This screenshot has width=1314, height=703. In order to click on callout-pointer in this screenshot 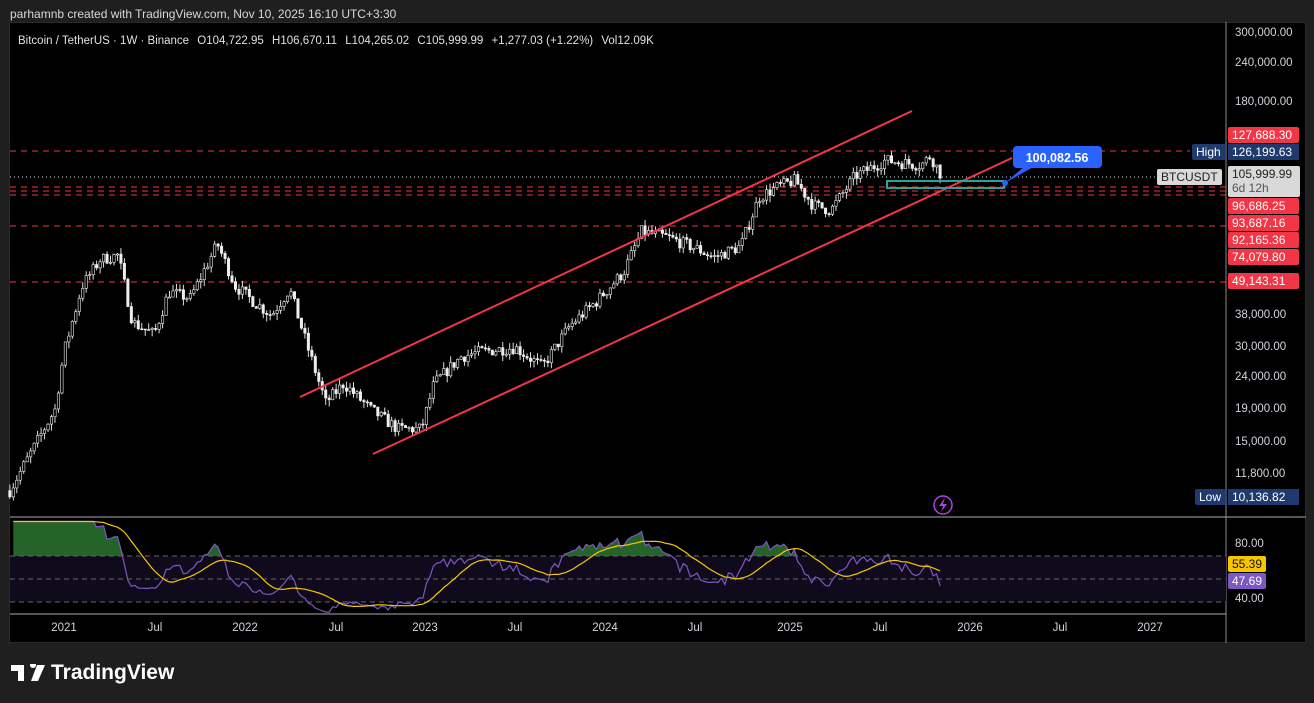, I will do `click(1020, 174)`.